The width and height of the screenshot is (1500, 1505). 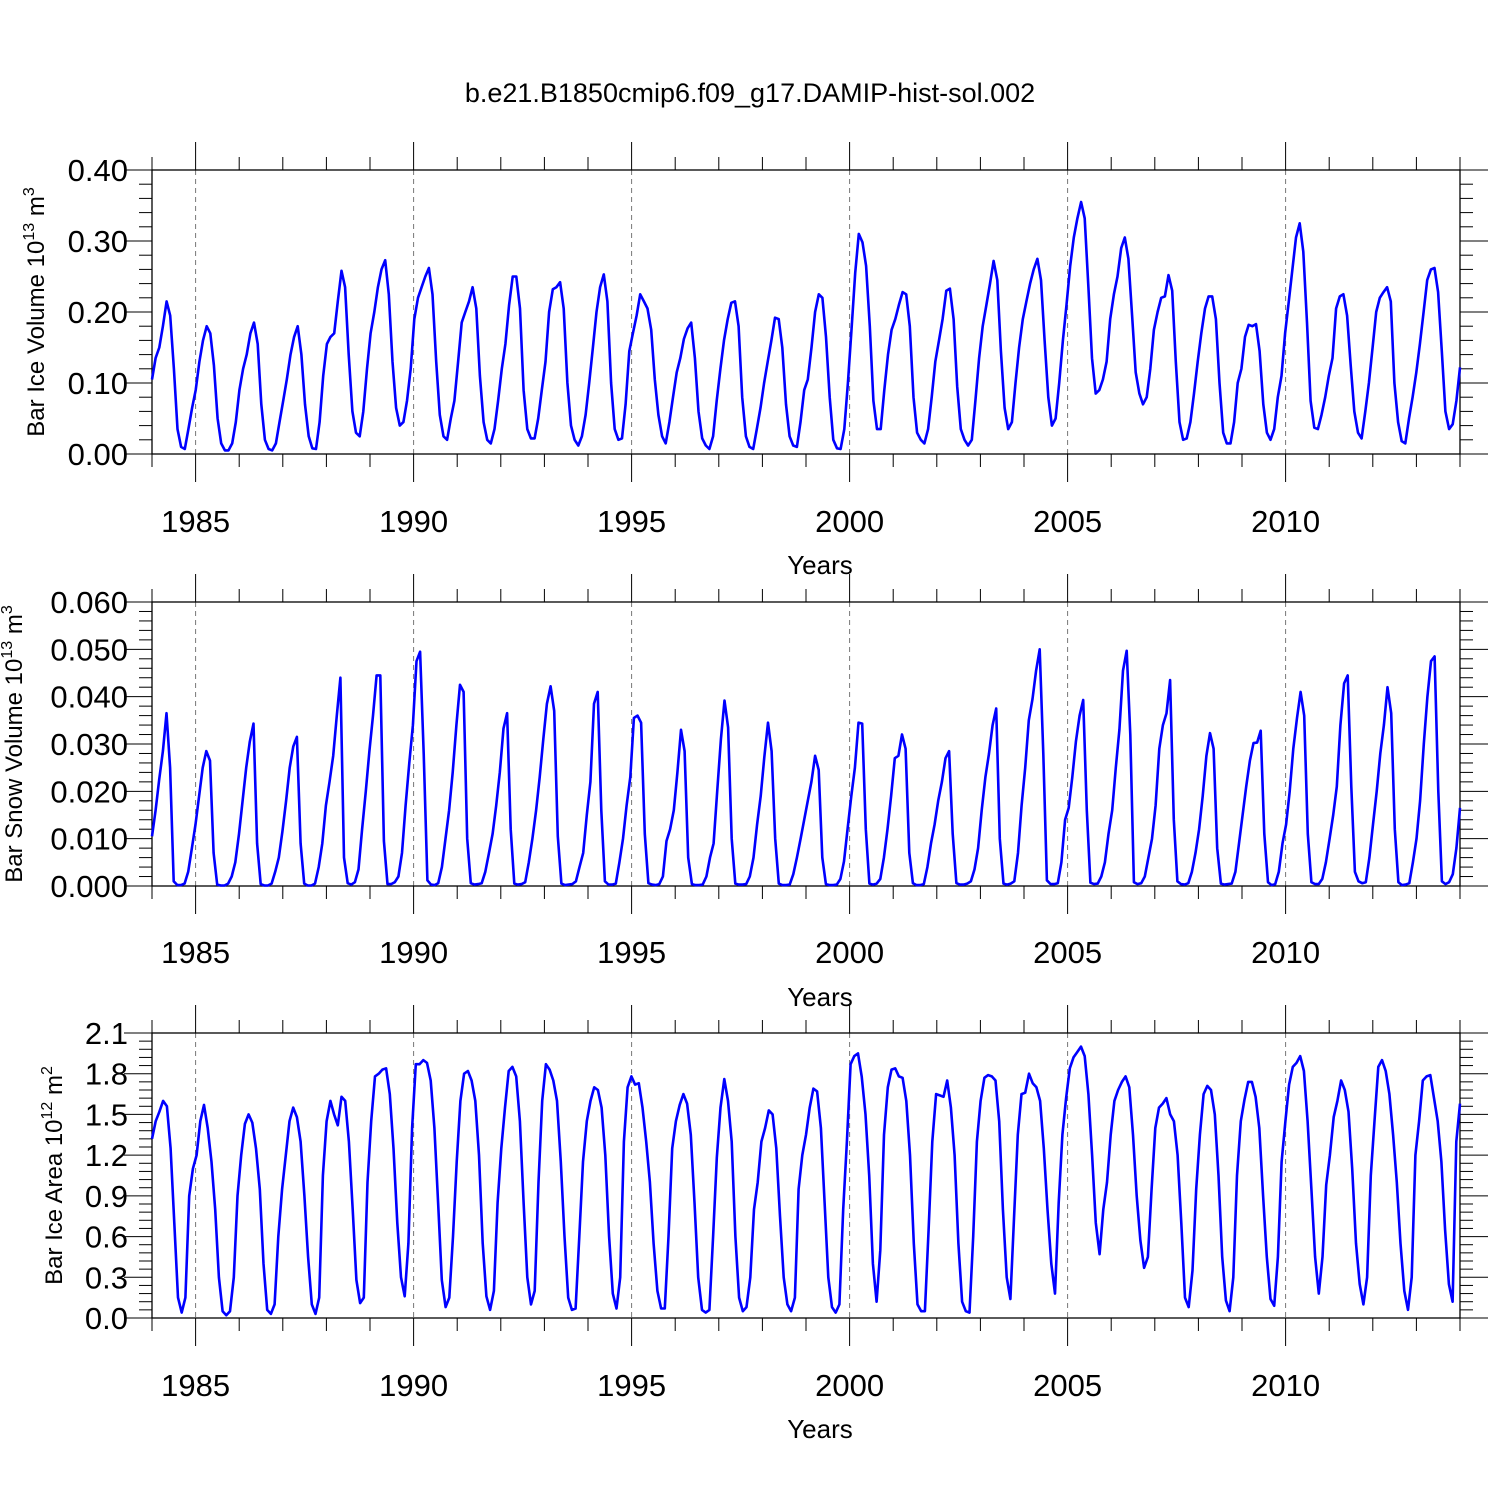 I want to click on y-tick-label: 0.010, so click(x=89, y=839).